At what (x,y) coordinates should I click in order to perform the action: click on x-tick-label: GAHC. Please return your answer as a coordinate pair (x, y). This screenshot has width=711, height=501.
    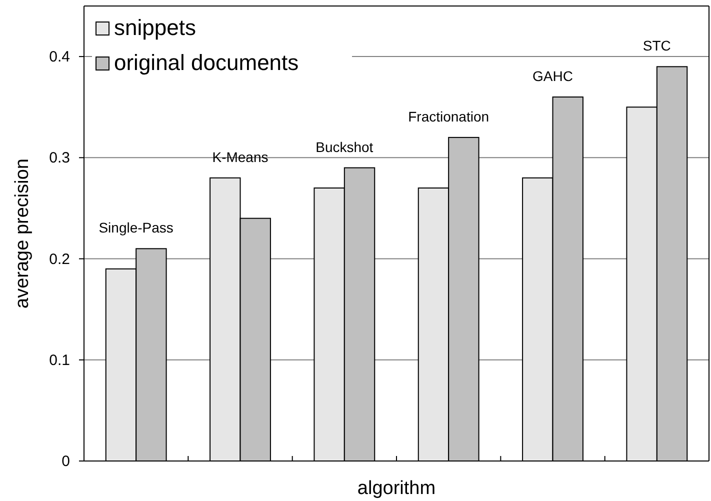
    Looking at the image, I should click on (552, 76).